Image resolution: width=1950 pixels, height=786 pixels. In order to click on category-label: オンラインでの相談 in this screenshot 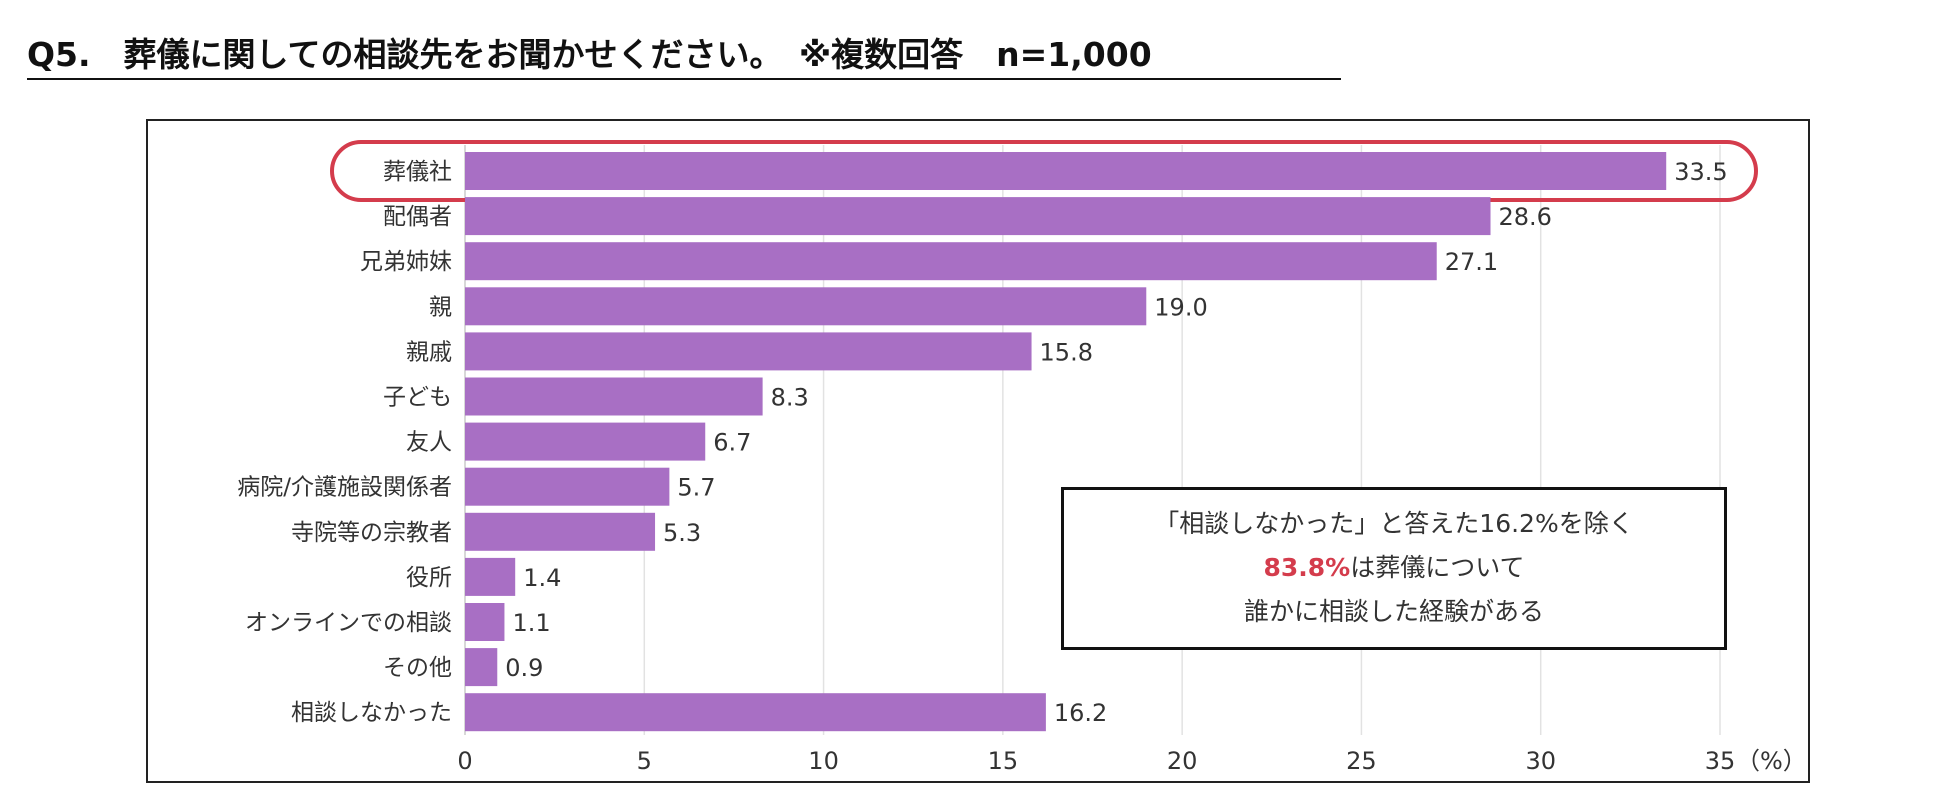, I will do `click(348, 623)`.